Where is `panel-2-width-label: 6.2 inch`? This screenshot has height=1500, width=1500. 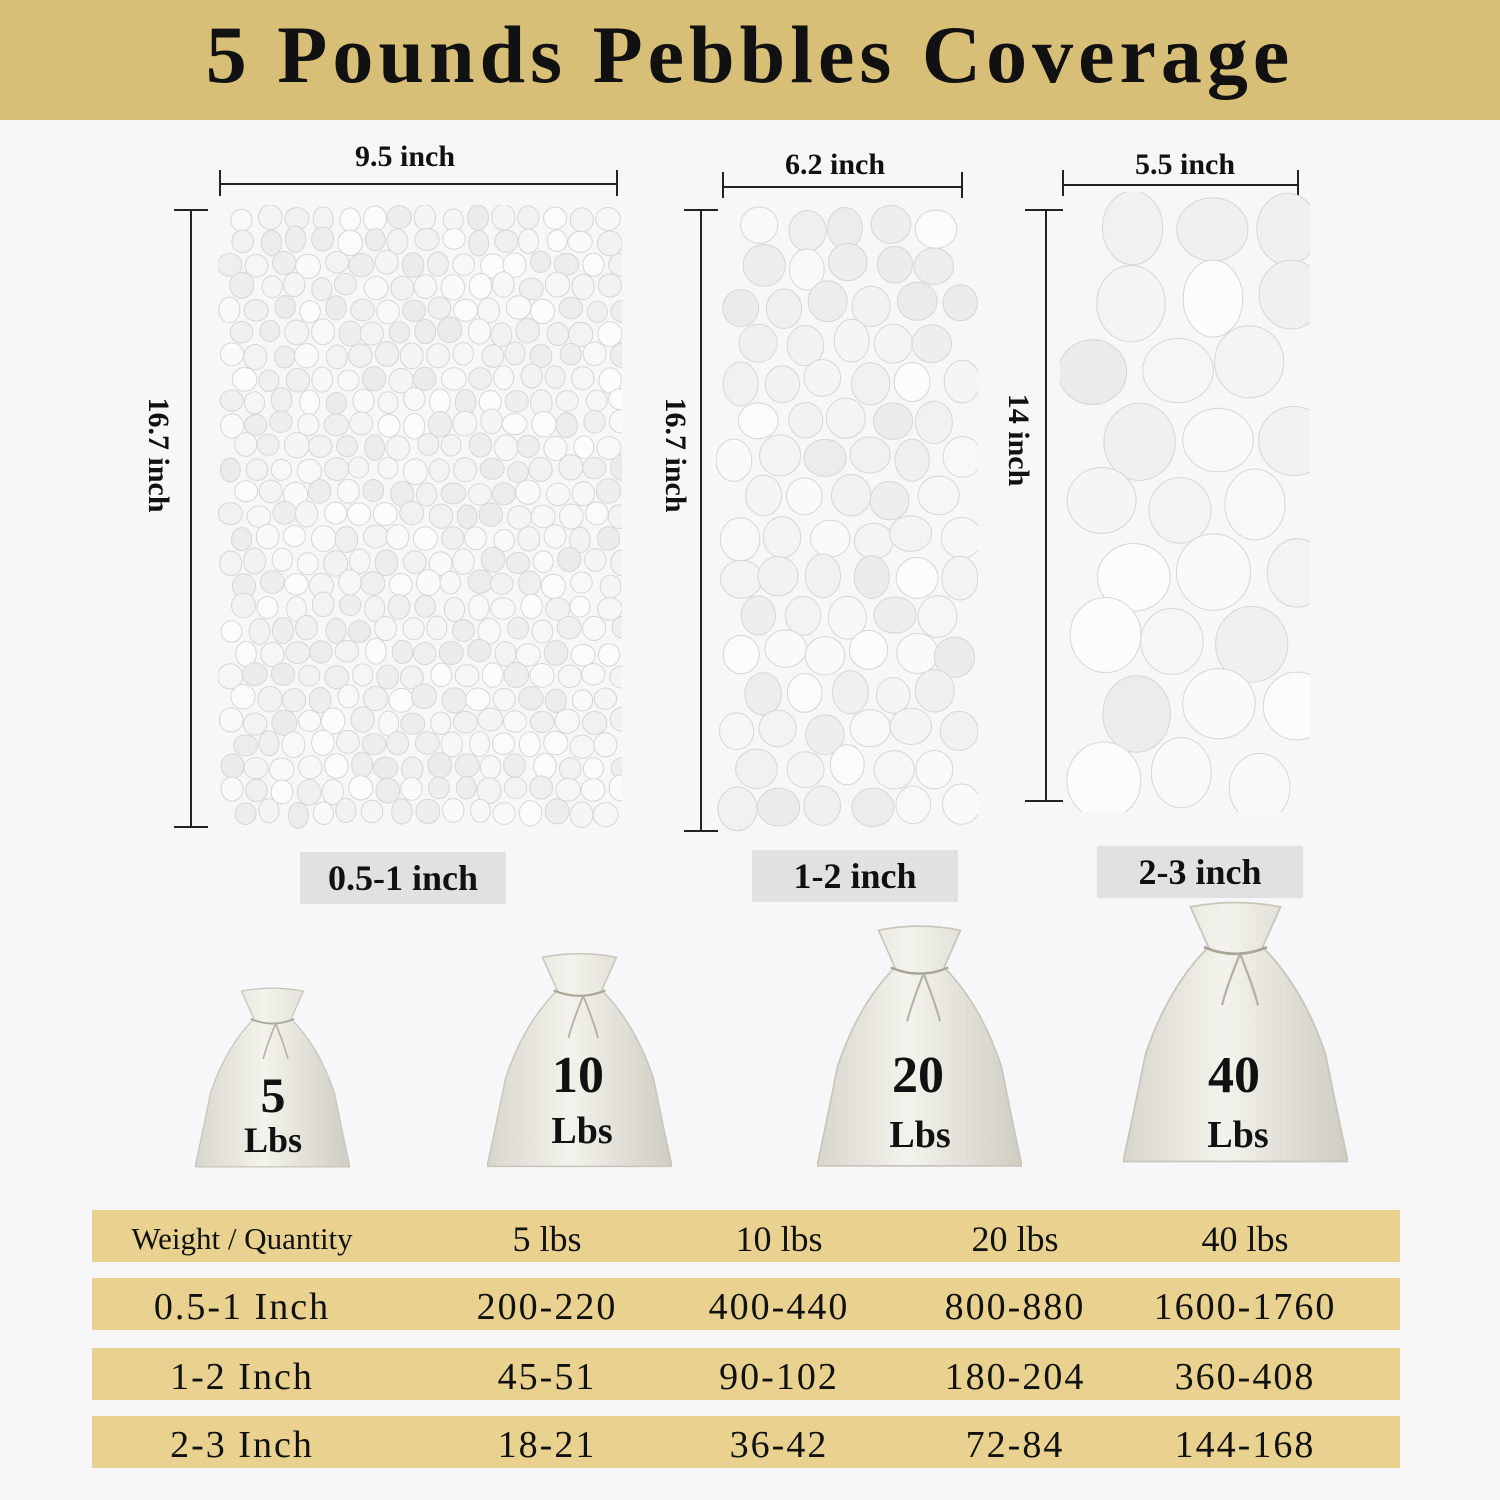 panel-2-width-label: 6.2 inch is located at coordinates (835, 164).